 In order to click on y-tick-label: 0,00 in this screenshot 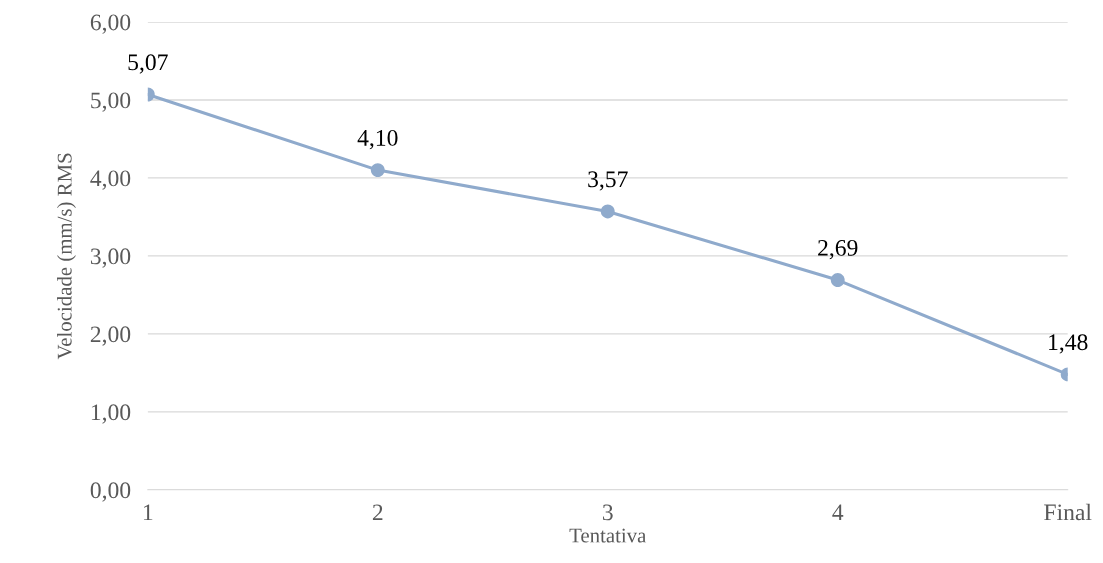, I will do `click(110, 492)`.